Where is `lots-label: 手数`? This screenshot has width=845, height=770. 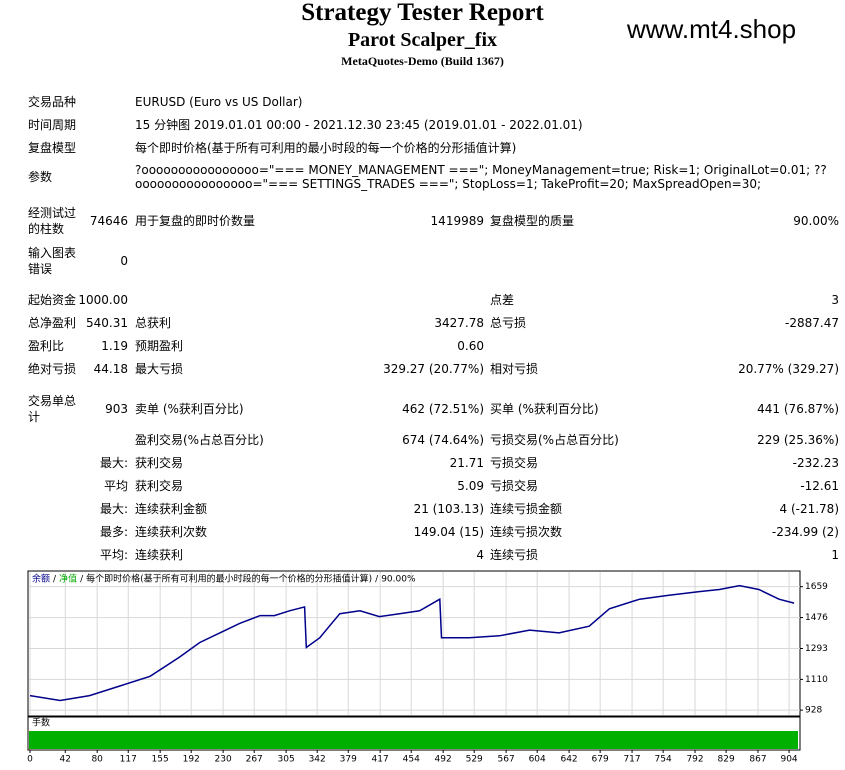
lots-label: 手数 is located at coordinates (41, 723).